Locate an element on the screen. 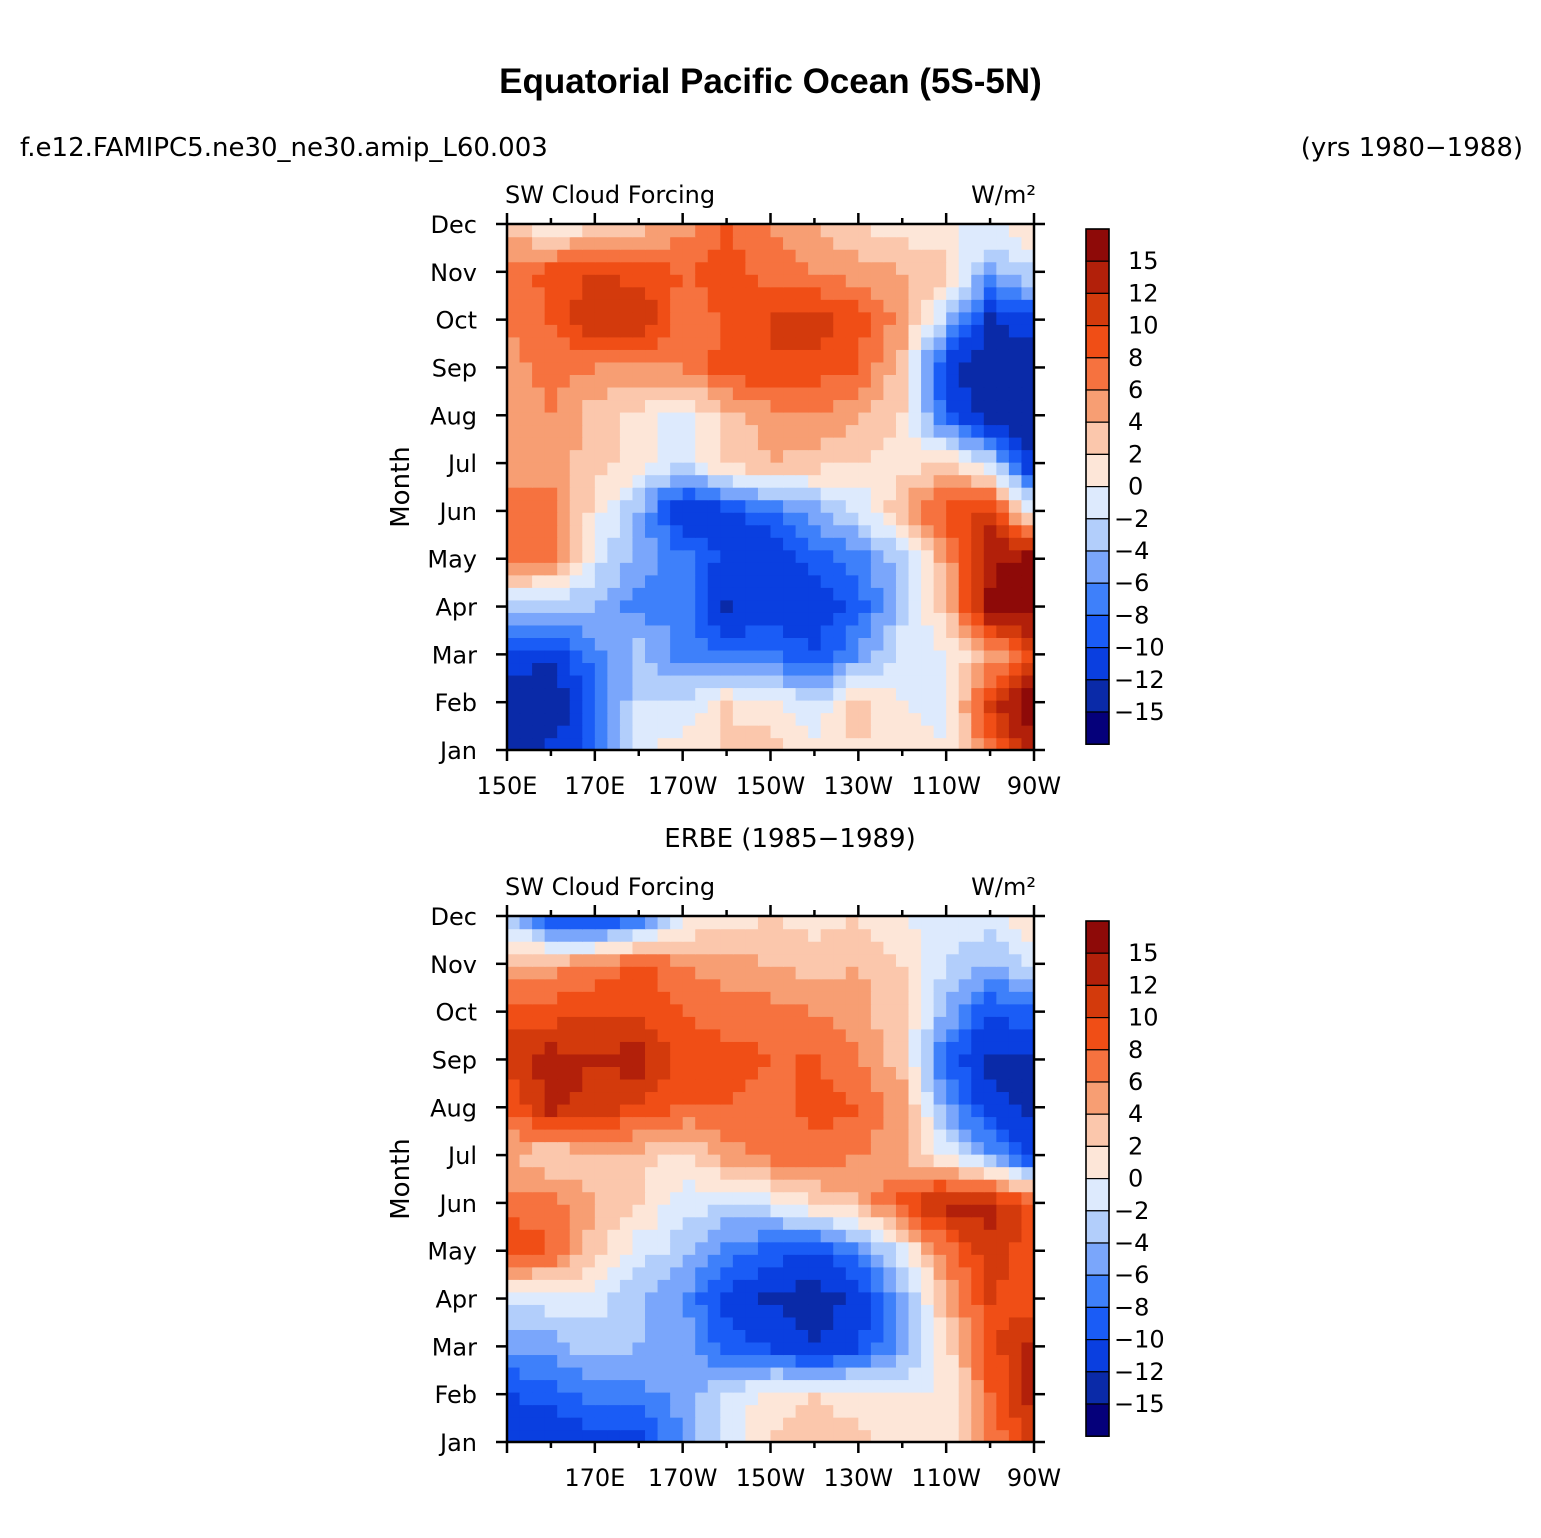  colorbar-label: 6 is located at coordinates (1135, 390).